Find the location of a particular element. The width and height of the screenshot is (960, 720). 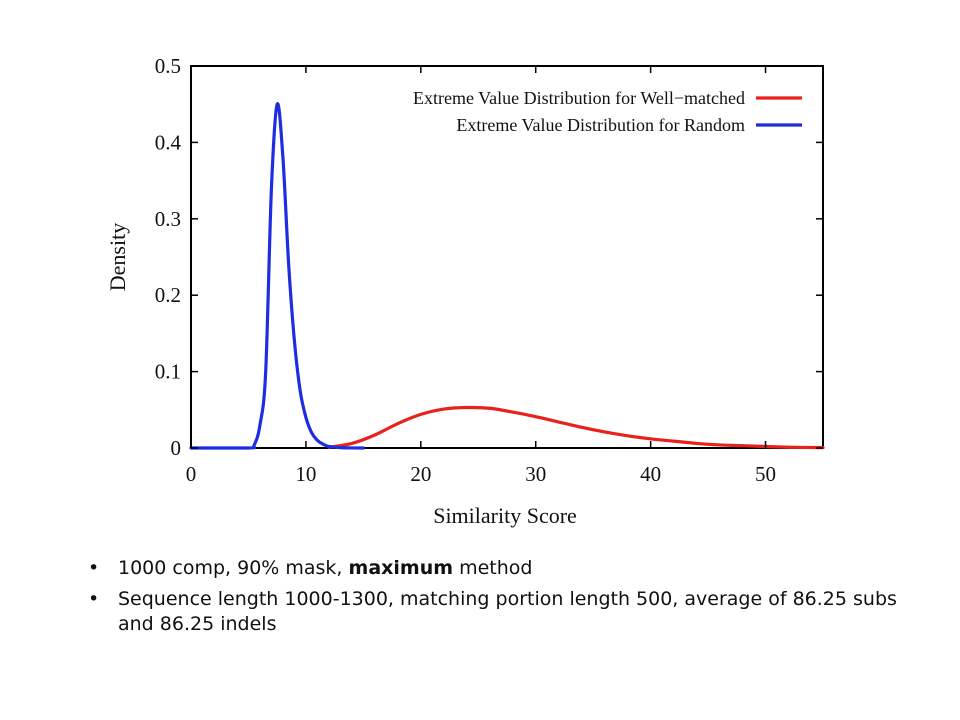

y-tick-label: 0.4 is located at coordinates (168, 142).